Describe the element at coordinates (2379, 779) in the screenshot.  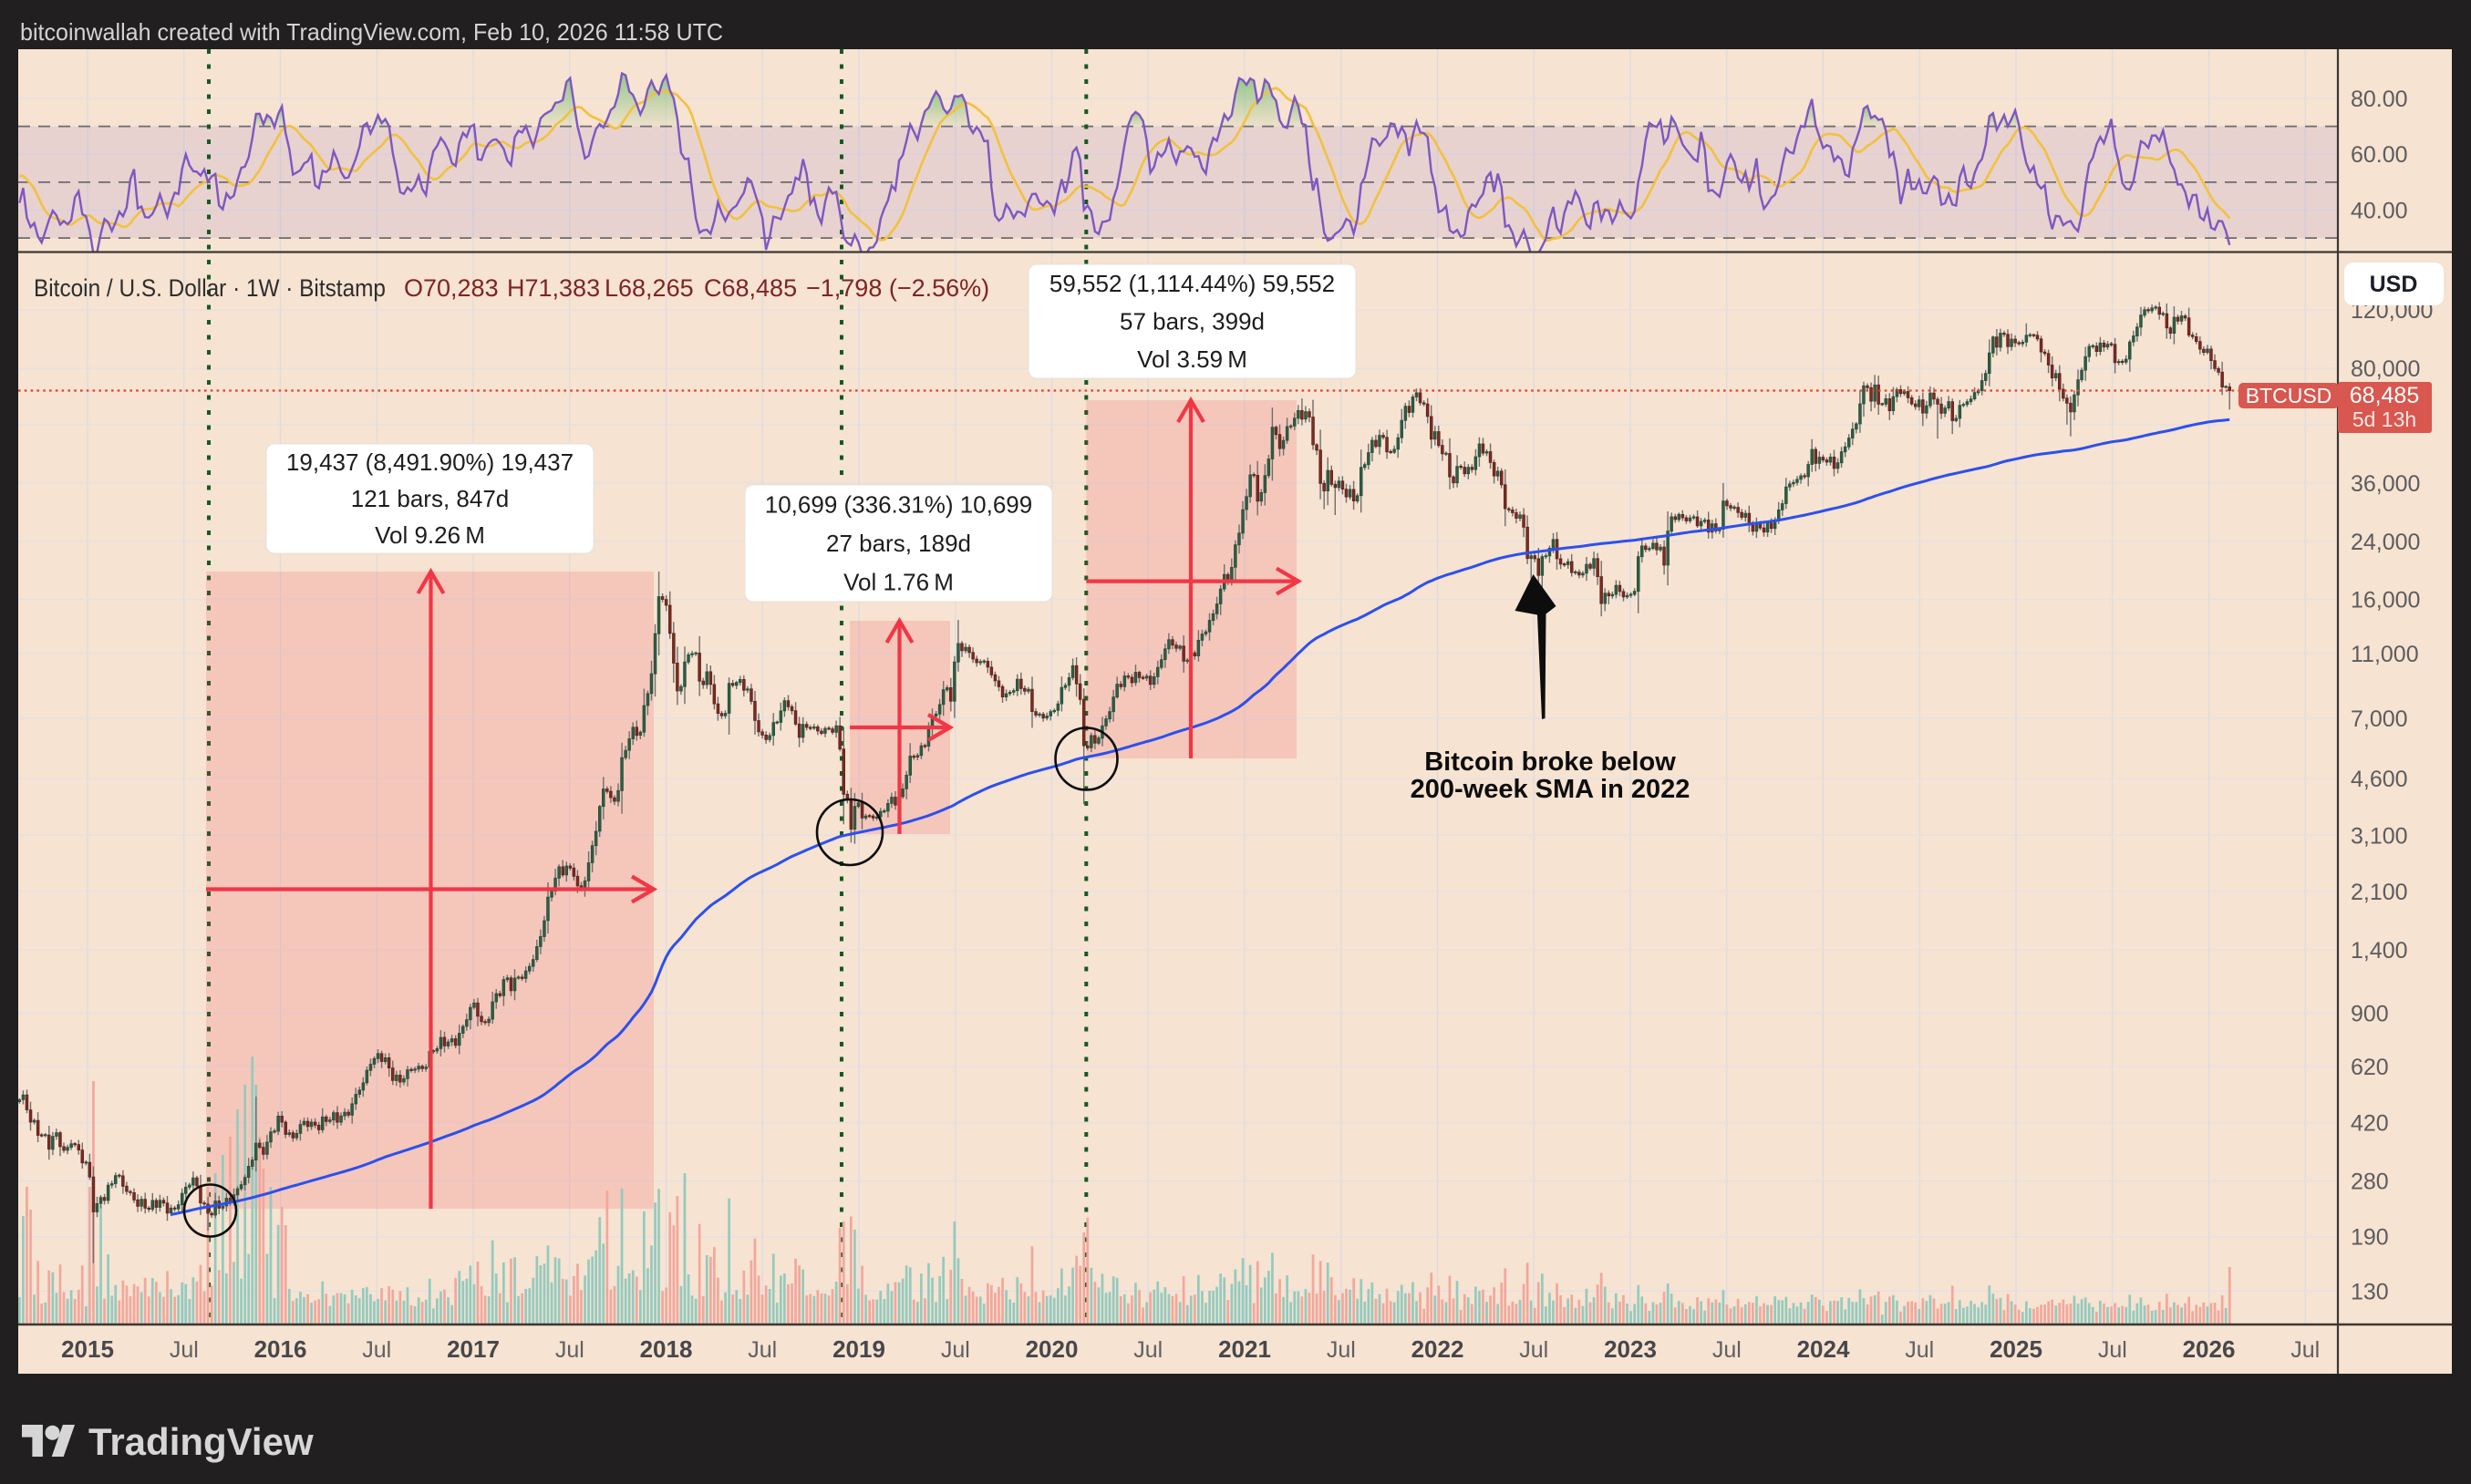
I see `svg-text: 4,600` at that location.